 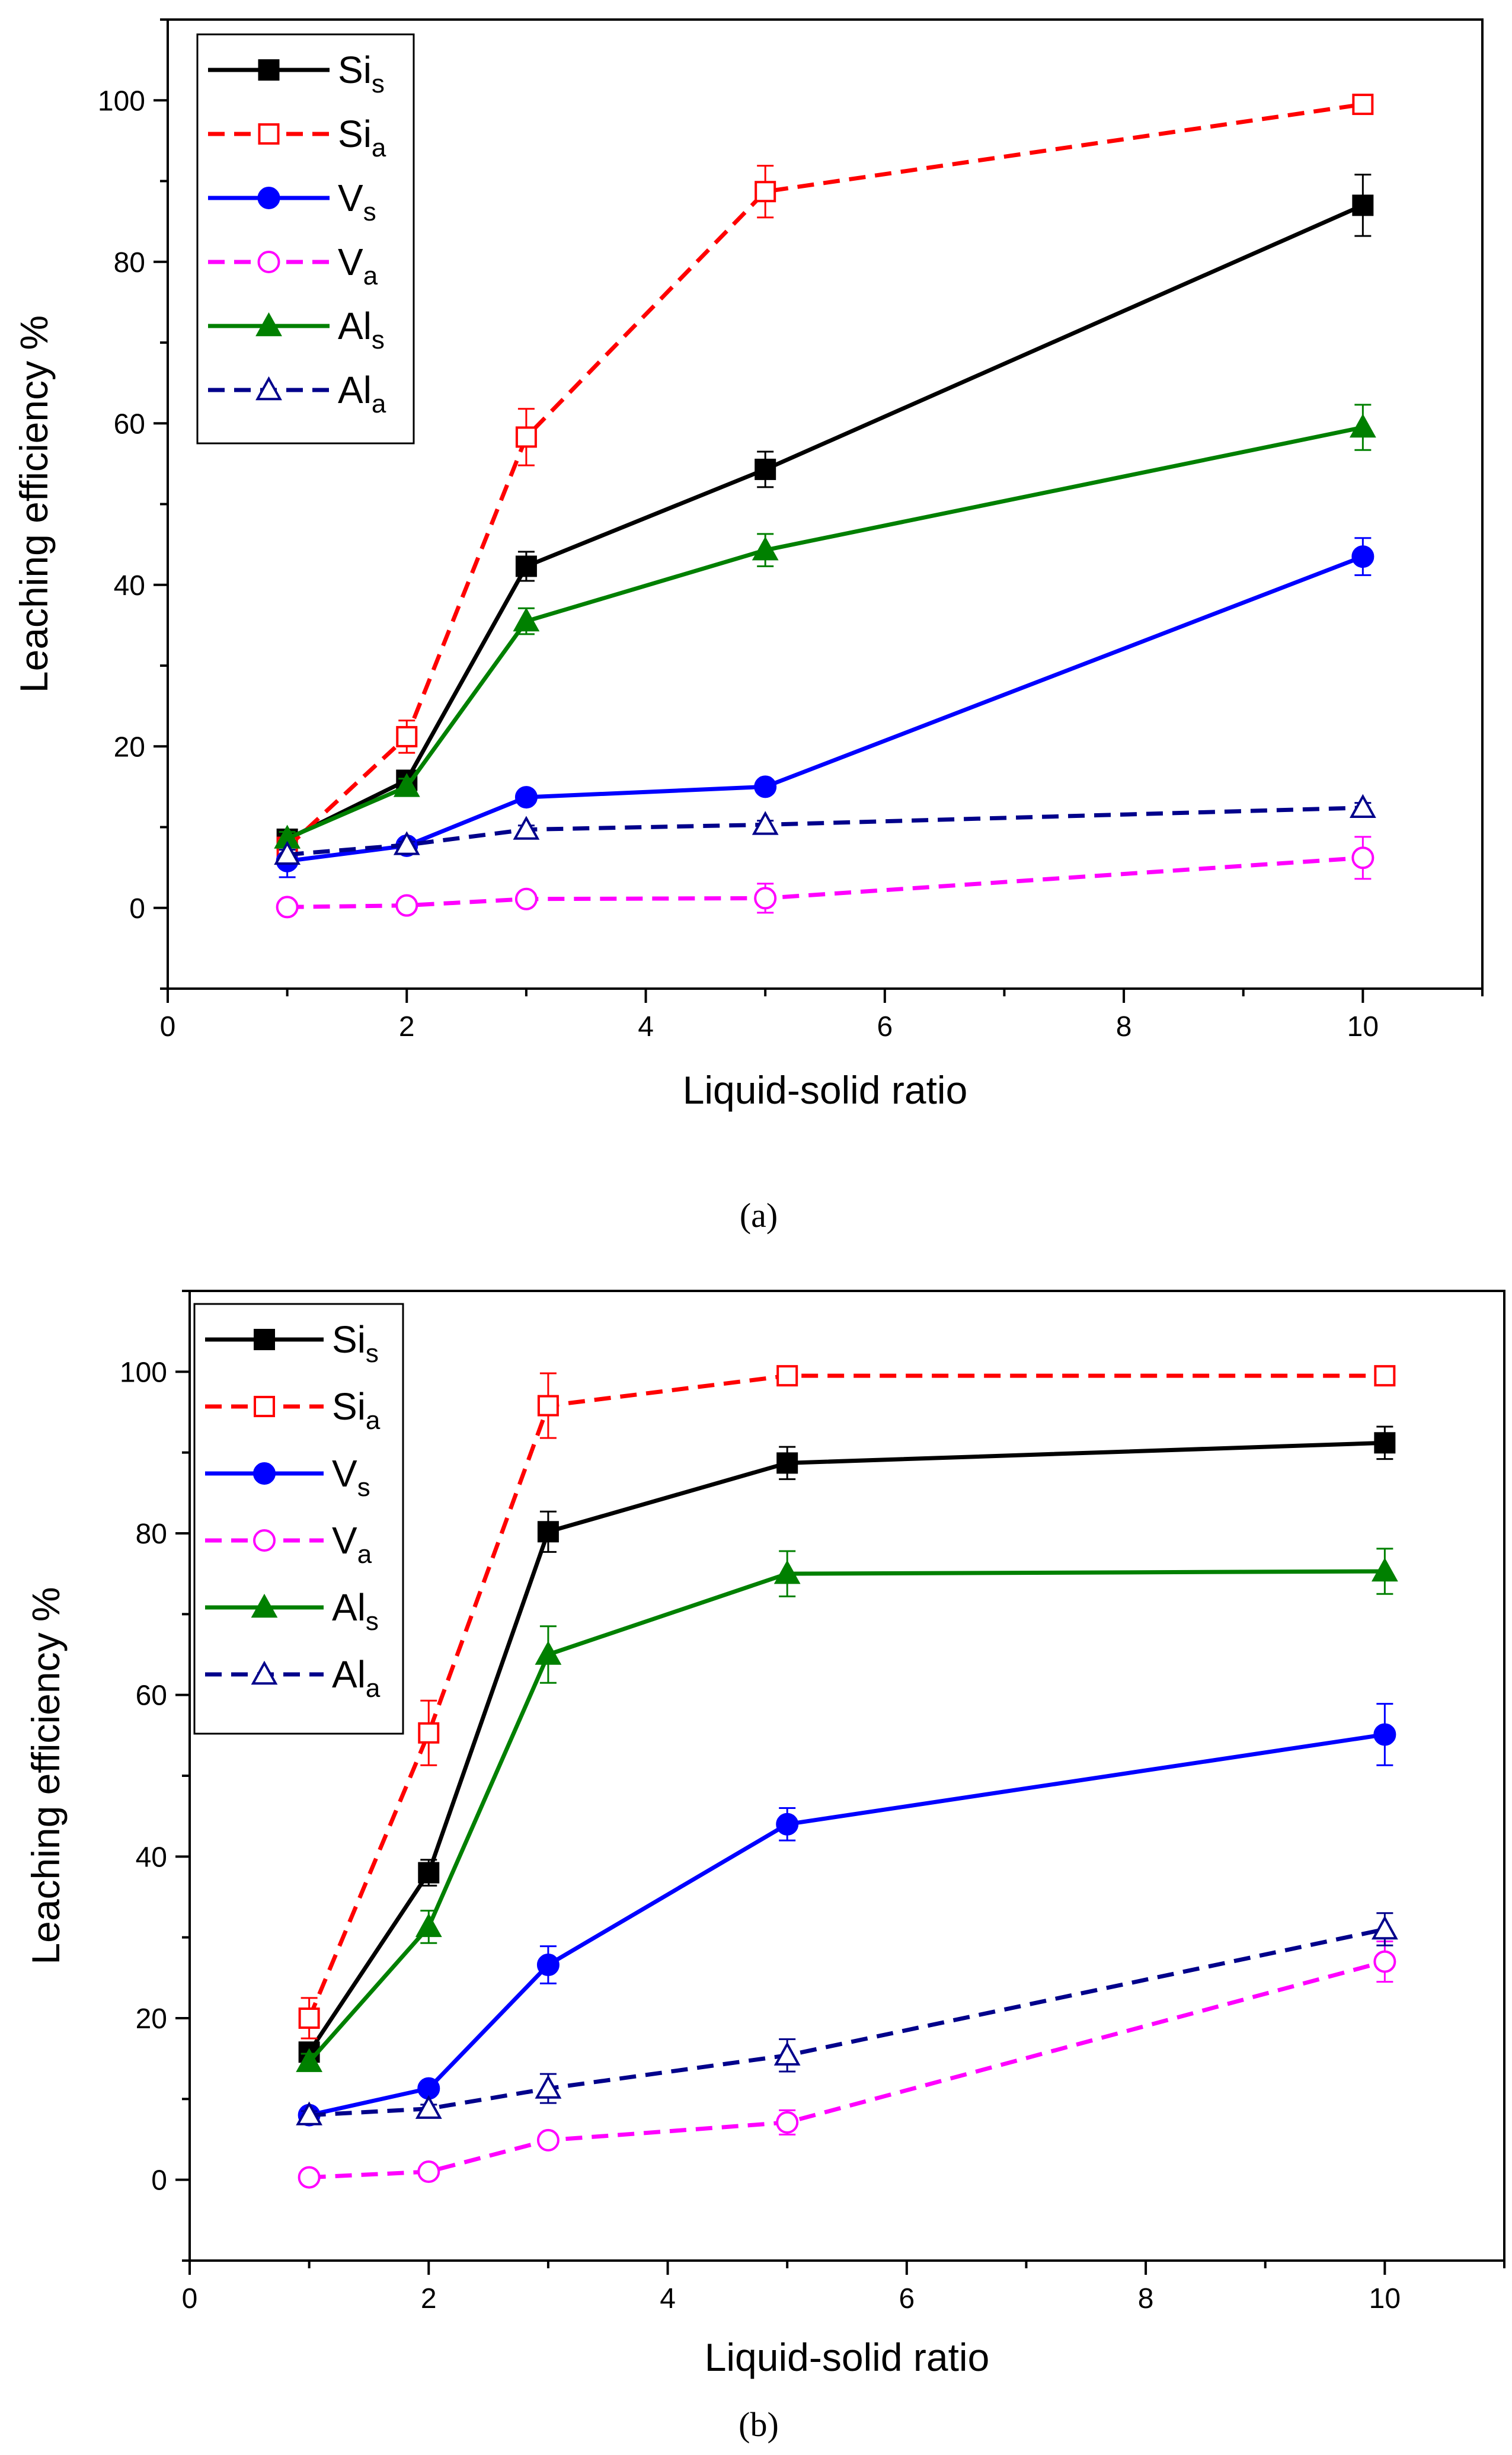 What do you see at coordinates (121, 101) in the screenshot?
I see `y-tick-label: 100` at bounding box center [121, 101].